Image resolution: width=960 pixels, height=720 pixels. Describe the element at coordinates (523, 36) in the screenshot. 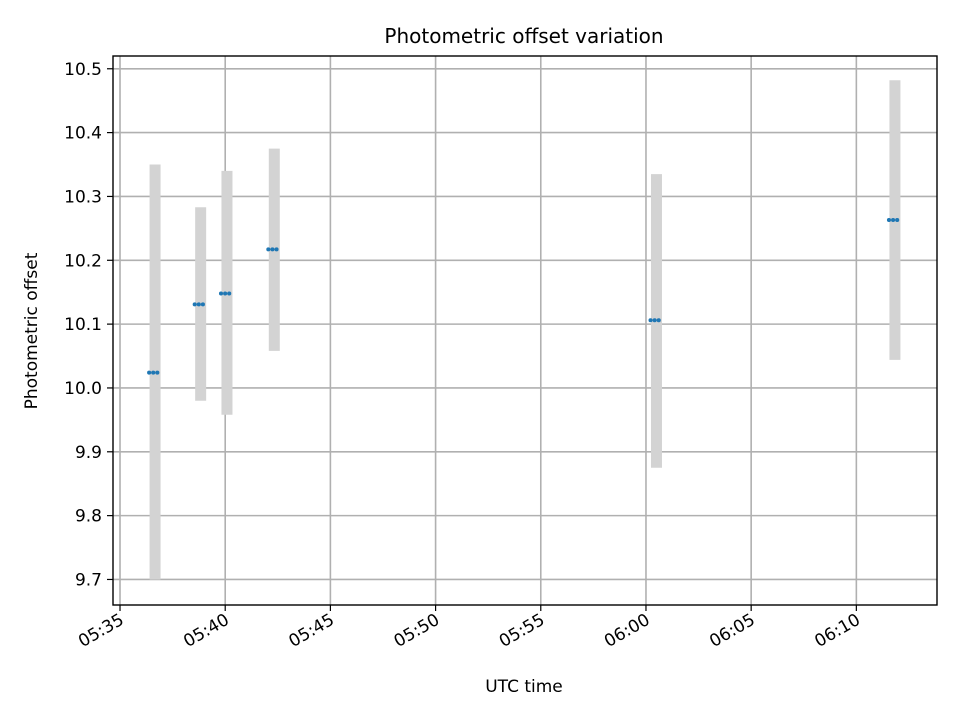

I see `chart-title: Photometric offset variation` at that location.